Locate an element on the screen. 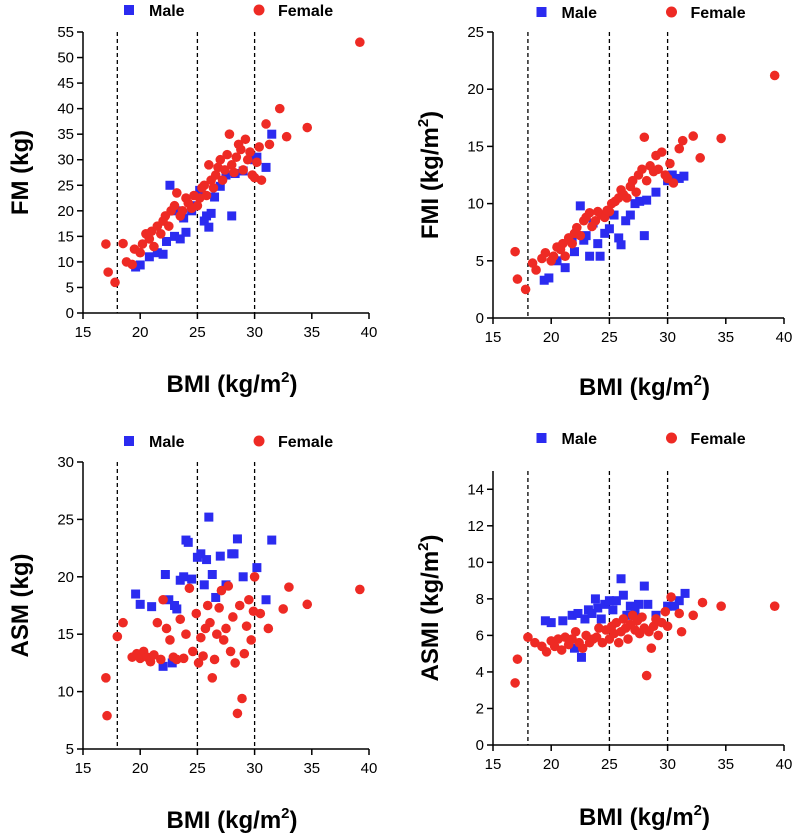 Image resolution: width=797 pixels, height=839 pixels. y-tick-label: 8 is located at coordinates (480, 599).